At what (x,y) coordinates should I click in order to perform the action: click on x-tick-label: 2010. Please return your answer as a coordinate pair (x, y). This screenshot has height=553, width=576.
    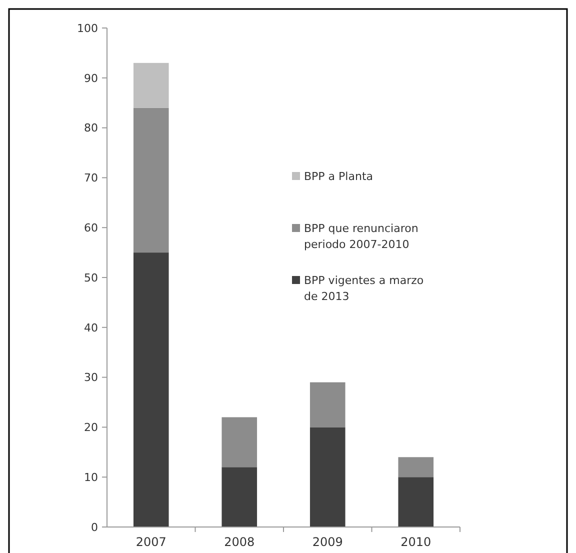
    Looking at the image, I should click on (416, 542).